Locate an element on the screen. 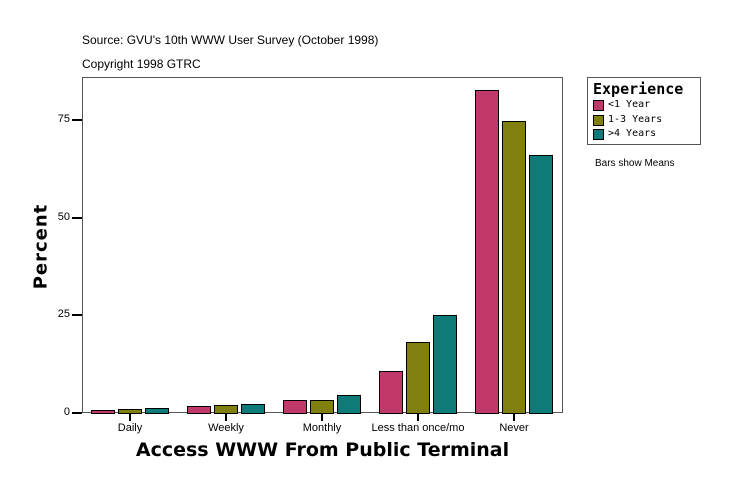 The width and height of the screenshot is (736, 496). x-tick-label: Daily is located at coordinates (130, 428).